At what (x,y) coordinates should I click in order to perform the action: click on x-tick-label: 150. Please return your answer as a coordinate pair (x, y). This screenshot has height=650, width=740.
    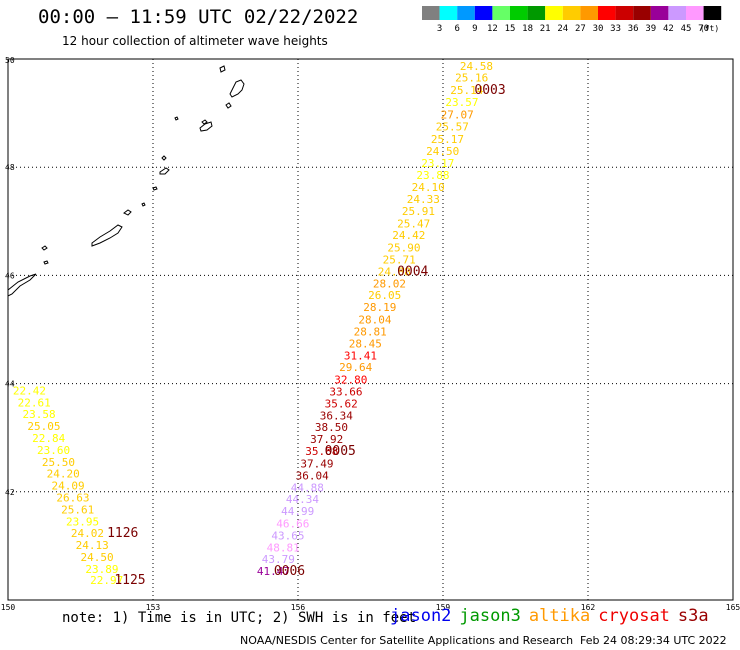
    Looking at the image, I should click on (8, 607).